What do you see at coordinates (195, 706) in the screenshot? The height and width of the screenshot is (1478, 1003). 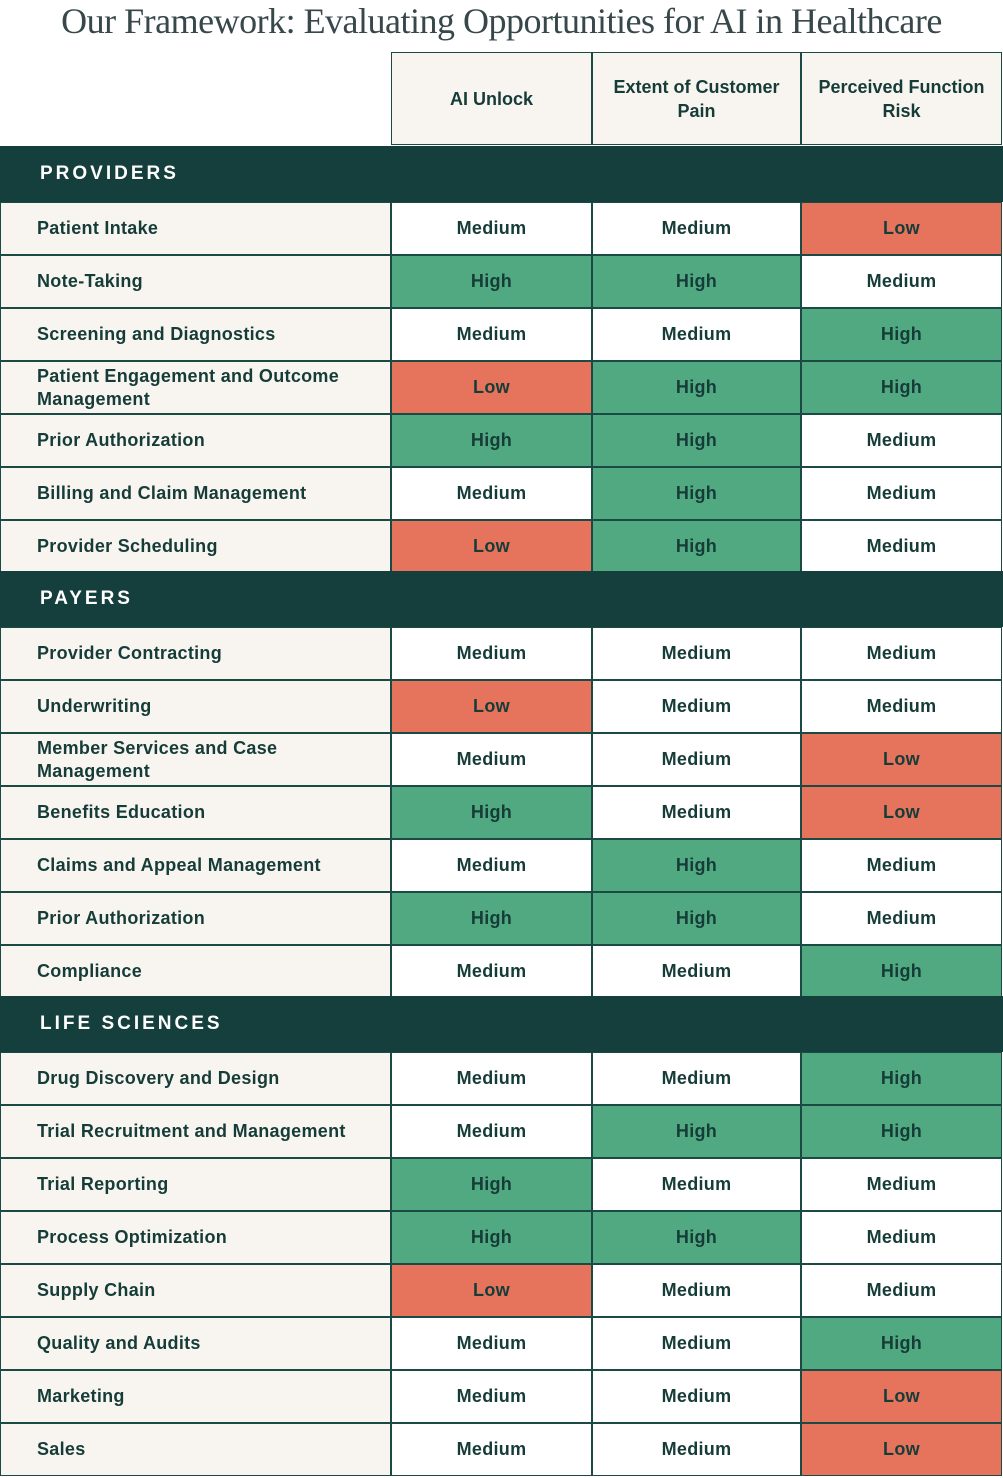 I see `row-label: Underwriting` at bounding box center [195, 706].